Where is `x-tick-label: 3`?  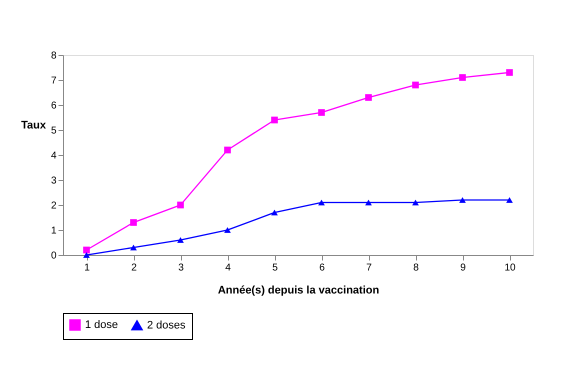
x-tick-label: 3 is located at coordinates (181, 268).